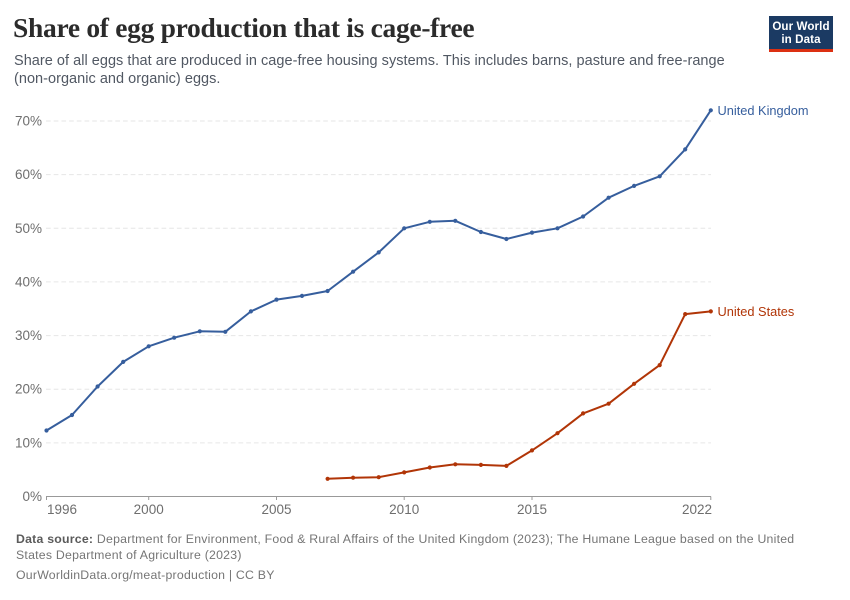  Describe the element at coordinates (532, 509) in the screenshot. I see `svg-text: 2015` at that location.